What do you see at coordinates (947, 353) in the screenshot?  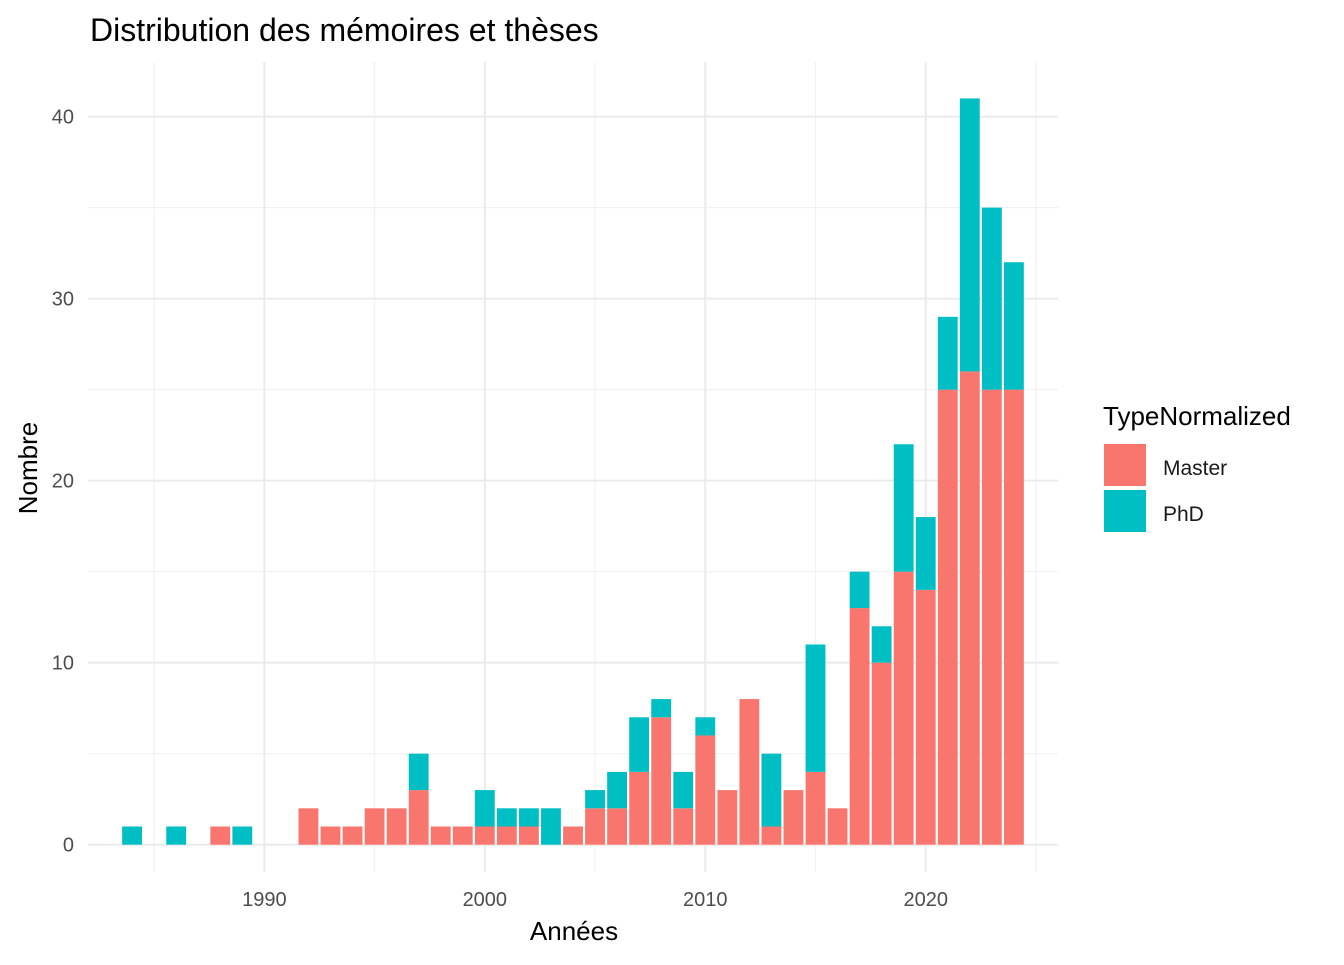 I see `bar-phd-2021` at bounding box center [947, 353].